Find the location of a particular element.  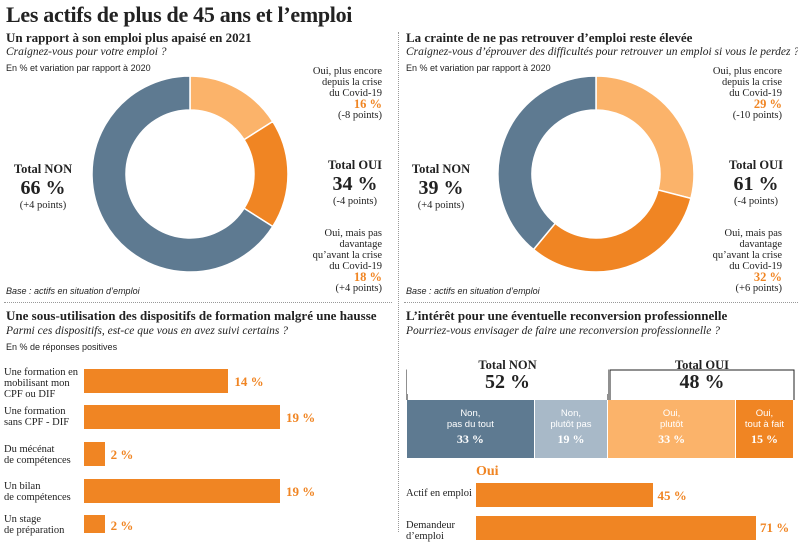

p3-row5-line1: Un stage is located at coordinates (23, 519).